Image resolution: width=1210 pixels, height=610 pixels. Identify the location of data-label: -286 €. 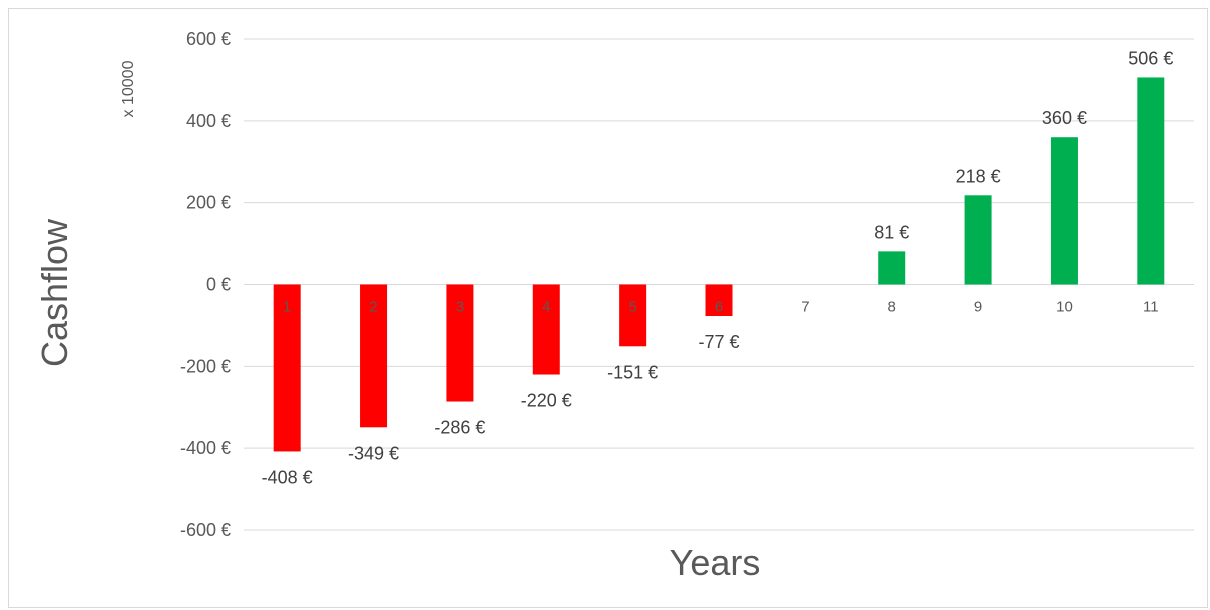
(459, 428).